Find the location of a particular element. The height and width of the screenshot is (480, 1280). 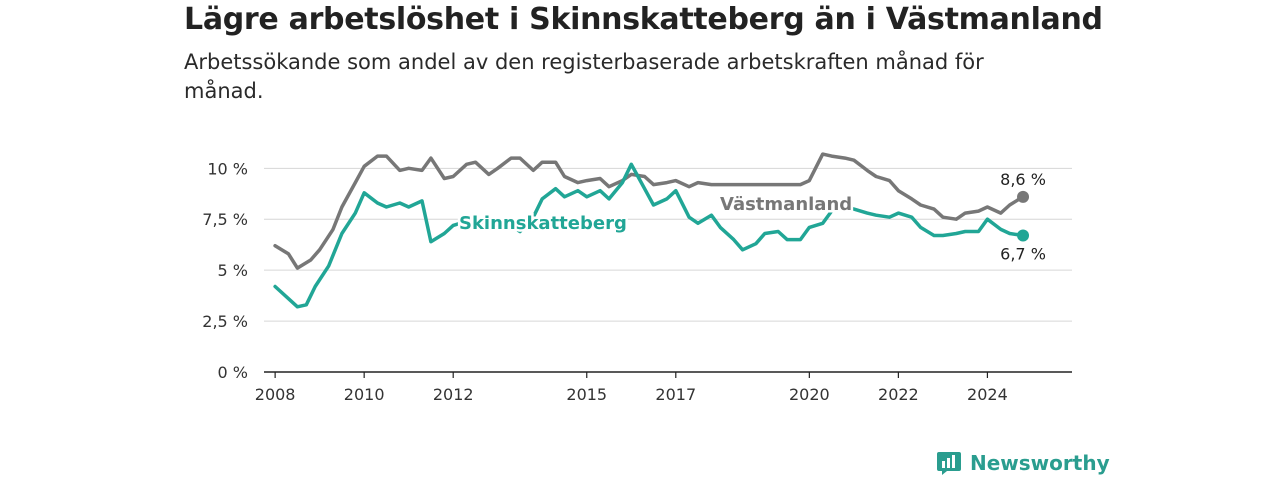

bar-chart-speech-bubble-icon is located at coordinates (949, 463).